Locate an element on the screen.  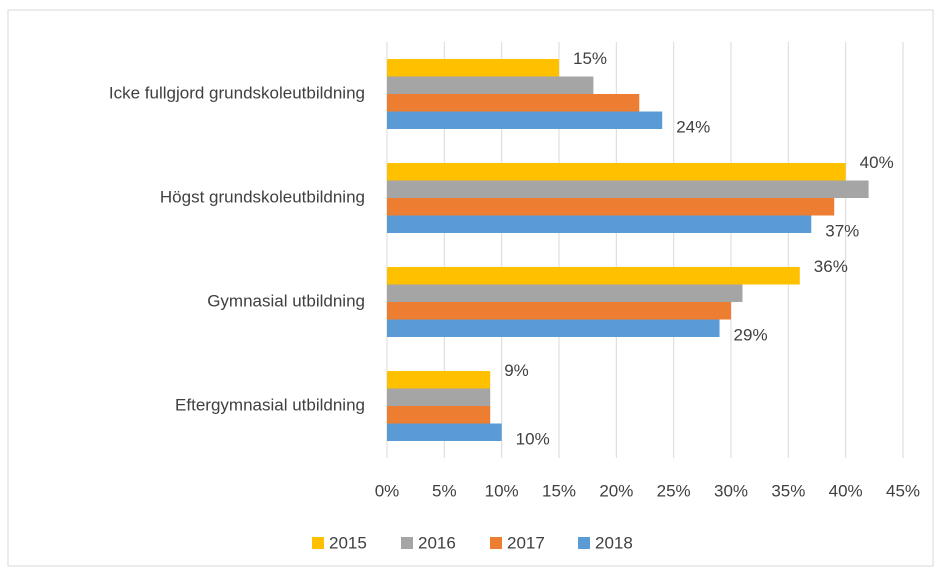
legend-label: 2015 is located at coordinates (348, 542).